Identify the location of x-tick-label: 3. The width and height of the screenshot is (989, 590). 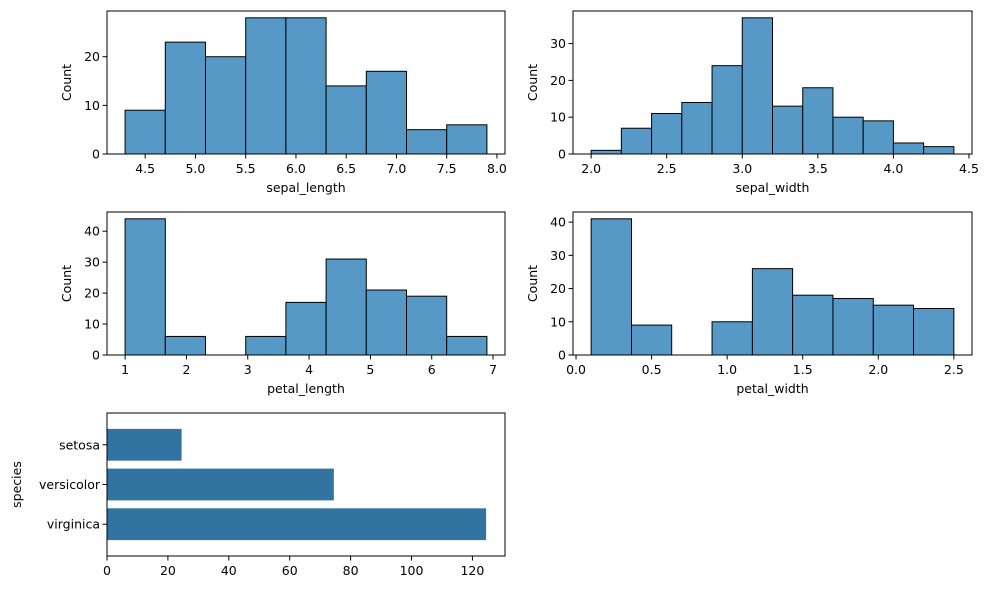
(248, 369).